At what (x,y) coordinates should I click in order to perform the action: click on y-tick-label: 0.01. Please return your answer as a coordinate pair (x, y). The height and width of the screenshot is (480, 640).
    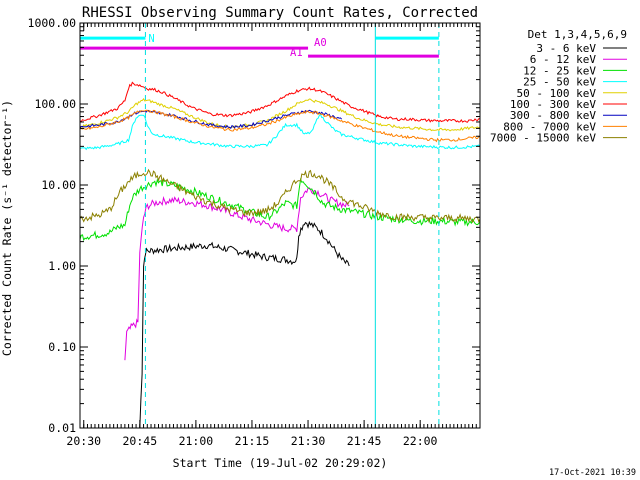
    Looking at the image, I should click on (62, 428).